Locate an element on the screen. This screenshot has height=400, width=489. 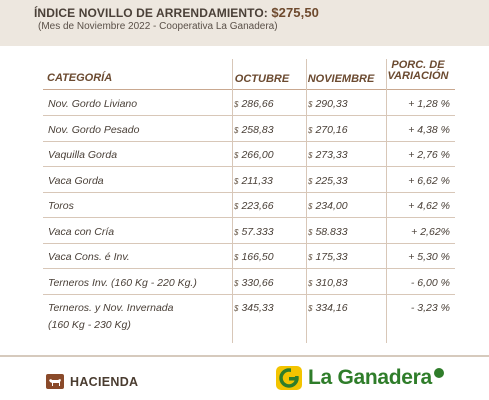
price-value: 211,33 is located at coordinates (257, 180).